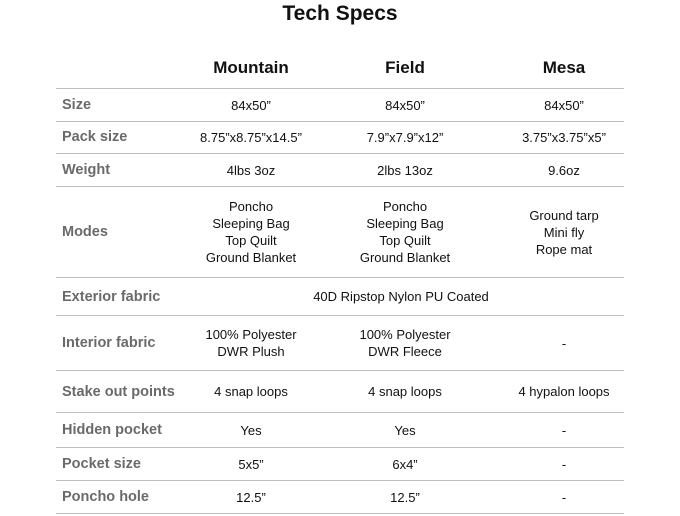 This screenshot has width=680, height=516. I want to click on cell-mesa: 3.75”x3.75”x5”, so click(564, 137).